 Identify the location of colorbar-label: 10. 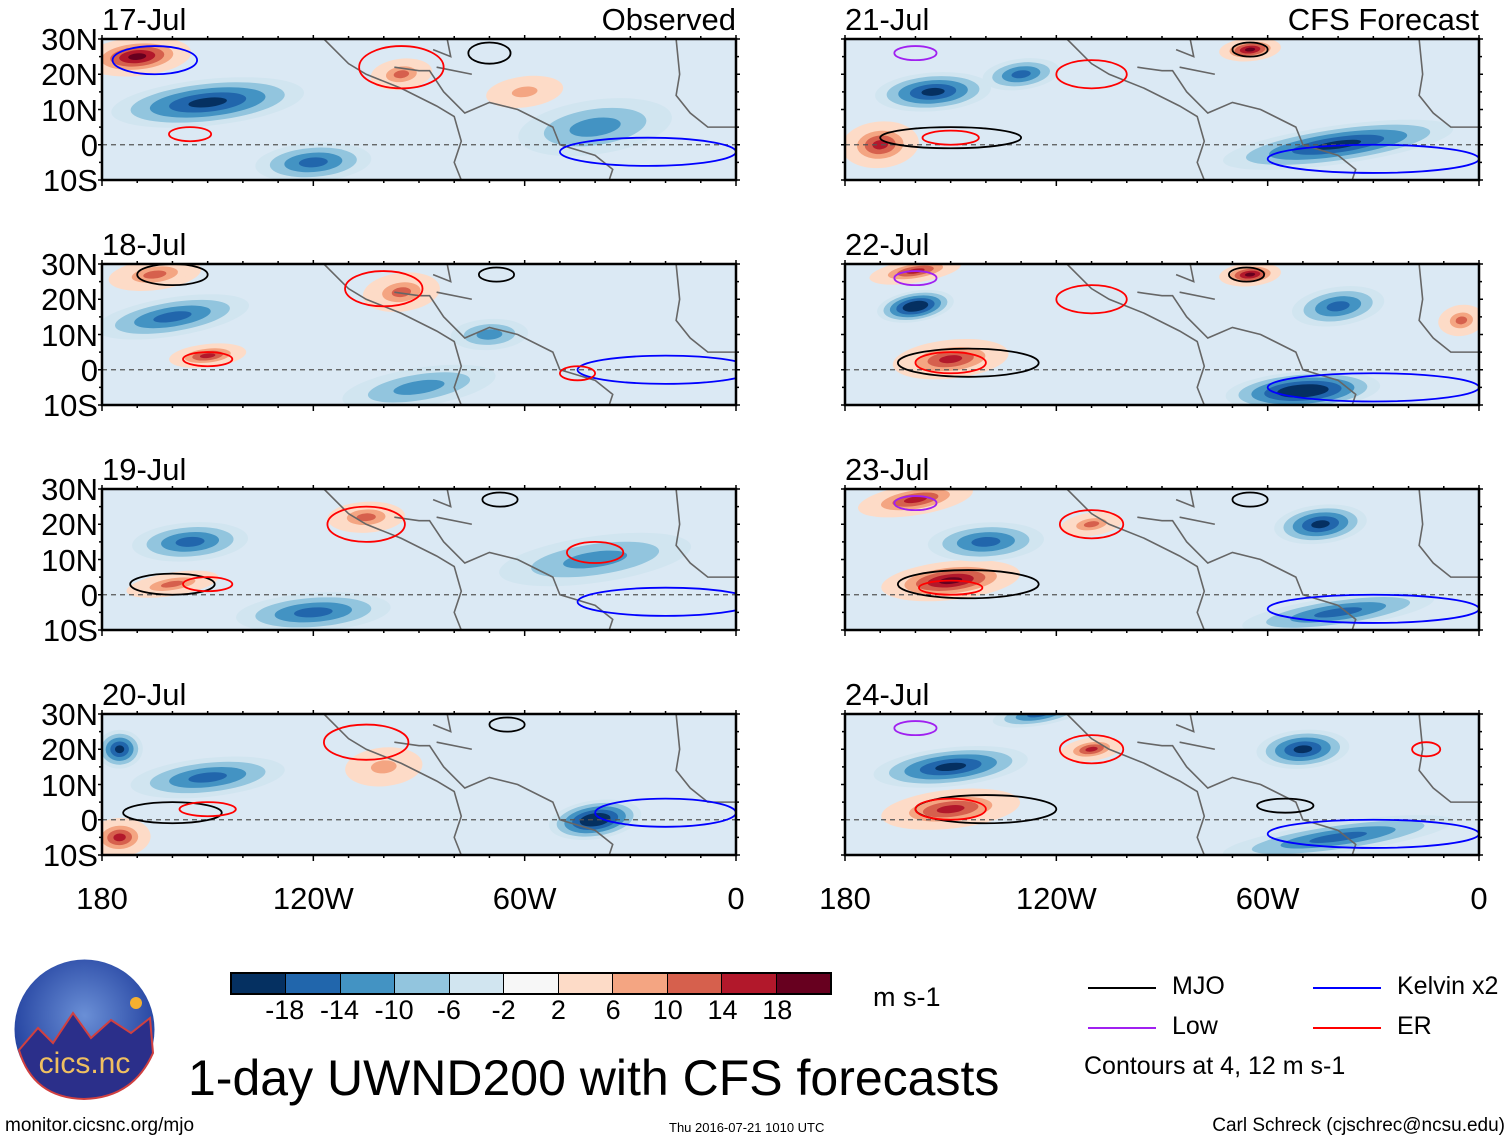
(667, 1010).